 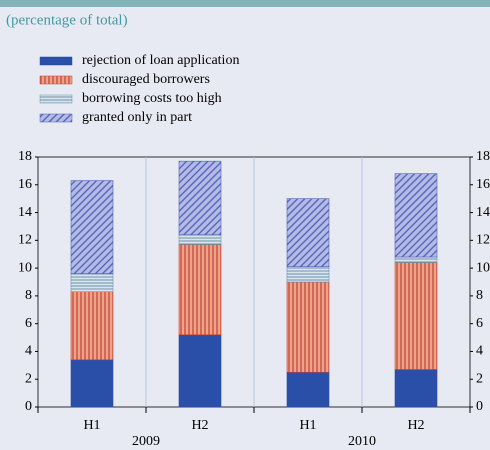 I want to click on legend-label: discouraged borrowers, so click(x=146, y=79).